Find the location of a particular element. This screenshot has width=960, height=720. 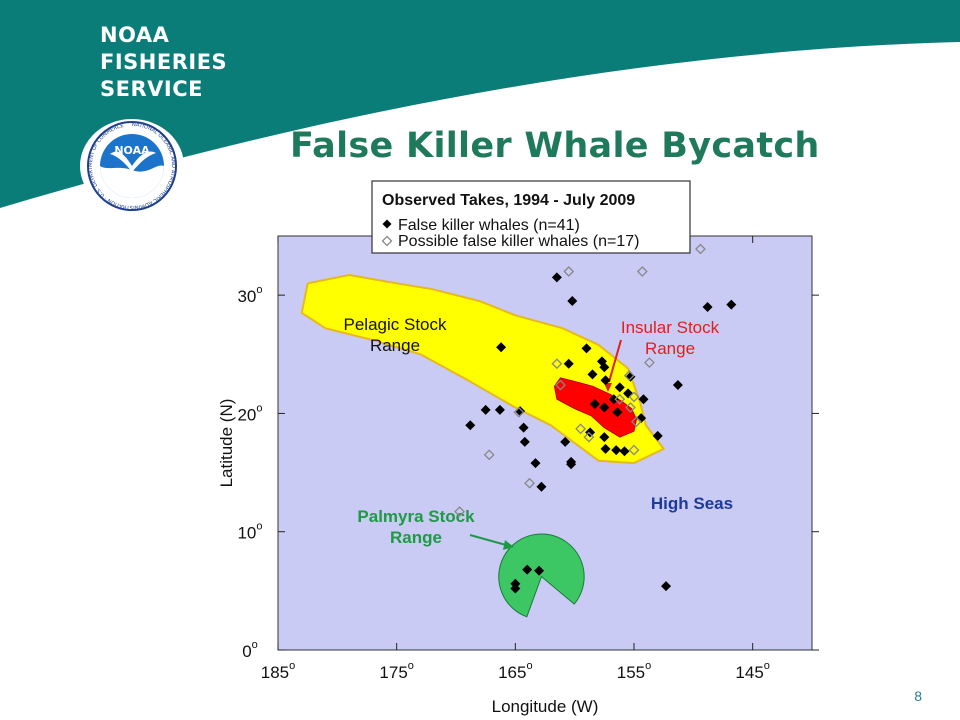

palmyra-stock-label: Palmyra Stock is located at coordinates (416, 516).